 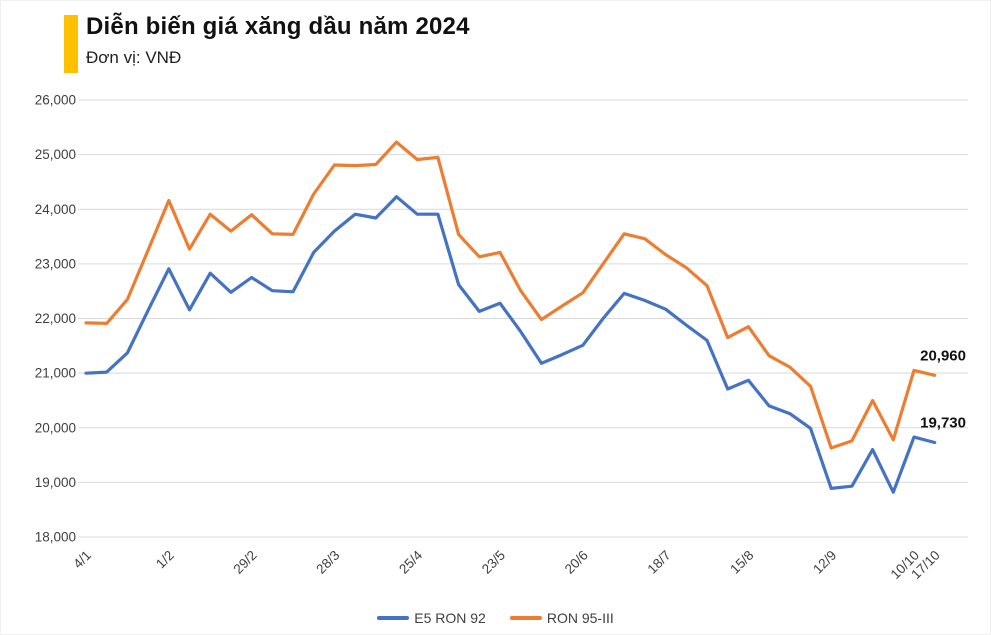 What do you see at coordinates (411, 562) in the screenshot?
I see `x-axis-tick-label: 25/4` at bounding box center [411, 562].